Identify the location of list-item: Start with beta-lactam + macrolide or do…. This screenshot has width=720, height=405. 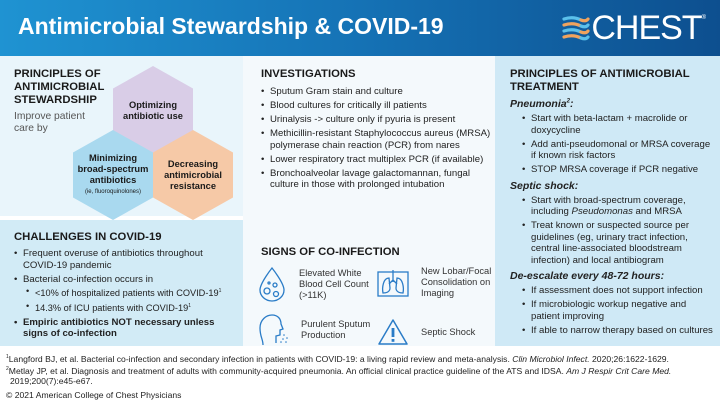
(618, 124).